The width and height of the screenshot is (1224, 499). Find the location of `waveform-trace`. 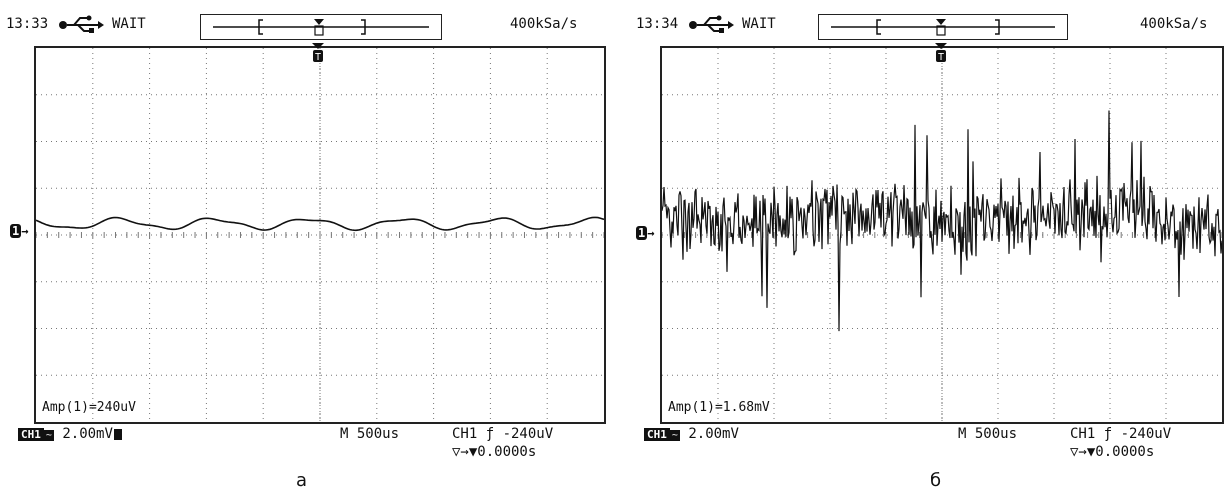

waveform-trace is located at coordinates (320, 224).